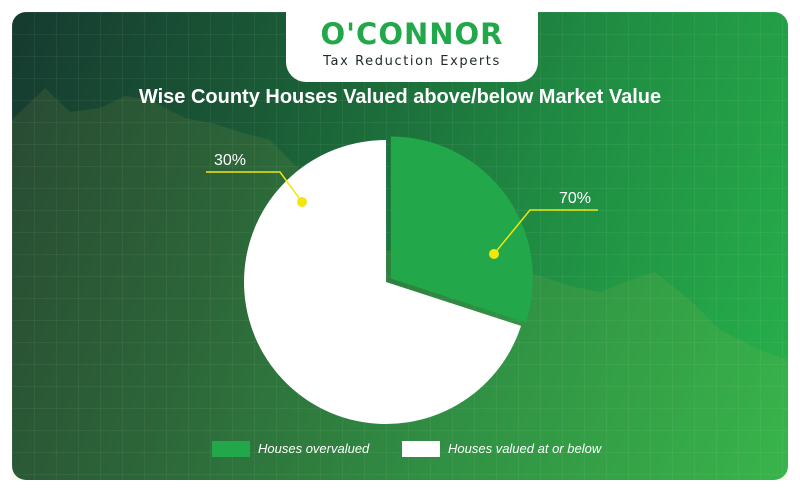 This screenshot has height=492, width=800. Describe the element at coordinates (254, 187) in the screenshot. I see `callout-line-overvalued` at that location.